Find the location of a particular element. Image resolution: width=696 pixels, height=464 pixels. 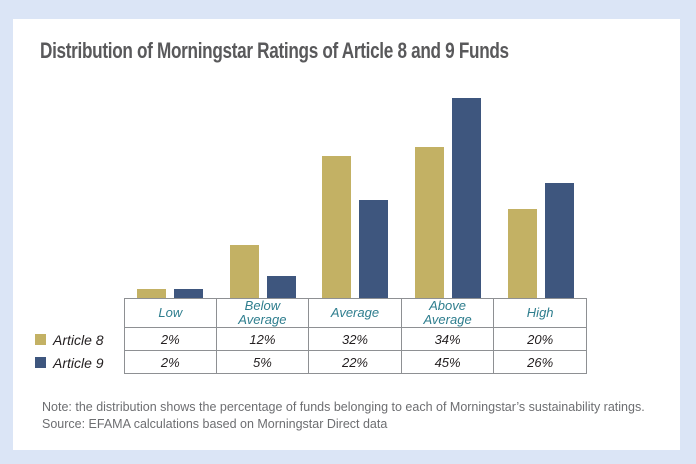

column-header-above-average: Above Average is located at coordinates (448, 313).